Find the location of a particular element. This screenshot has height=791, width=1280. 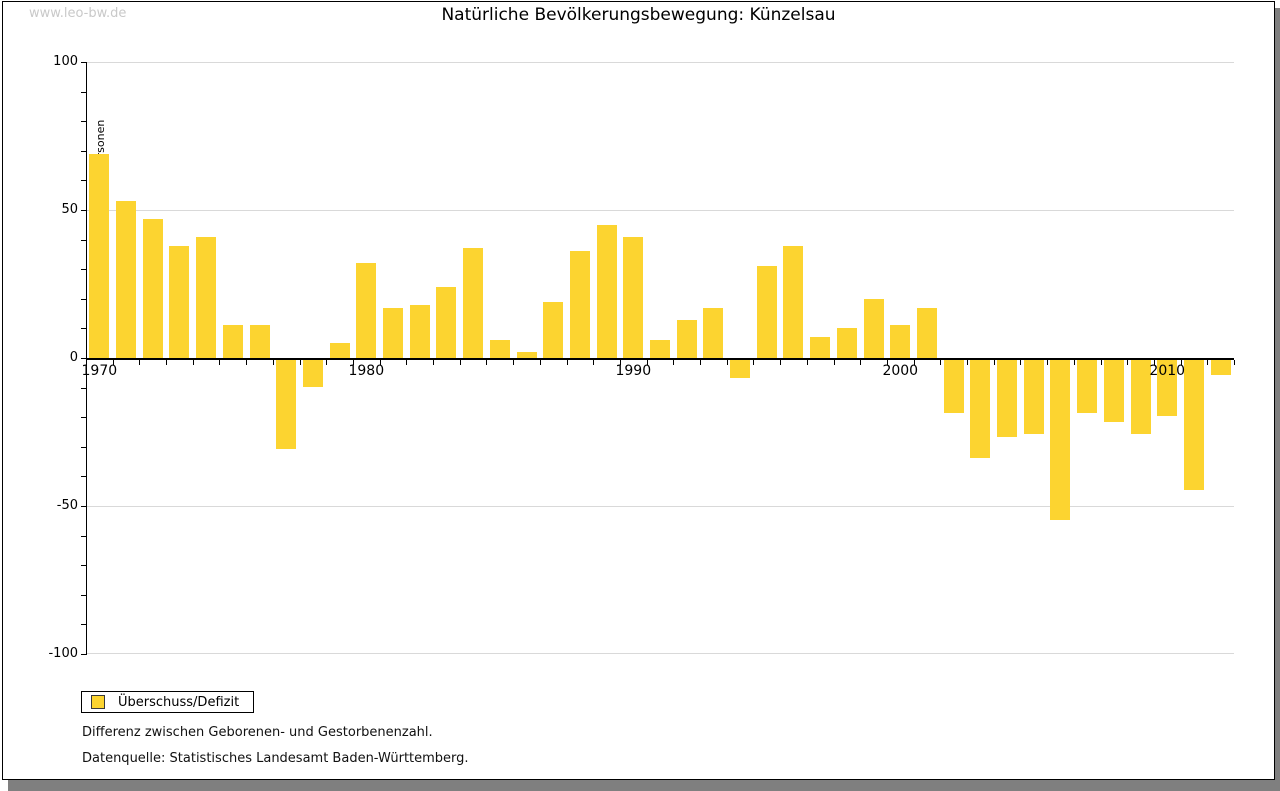

y-tick-label-100: 100 is located at coordinates (65, 61).